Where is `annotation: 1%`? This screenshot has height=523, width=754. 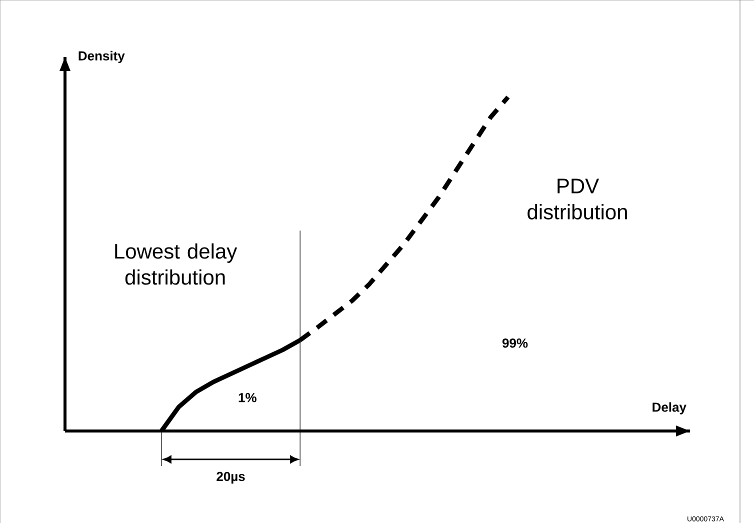 annotation: 1% is located at coordinates (247, 397).